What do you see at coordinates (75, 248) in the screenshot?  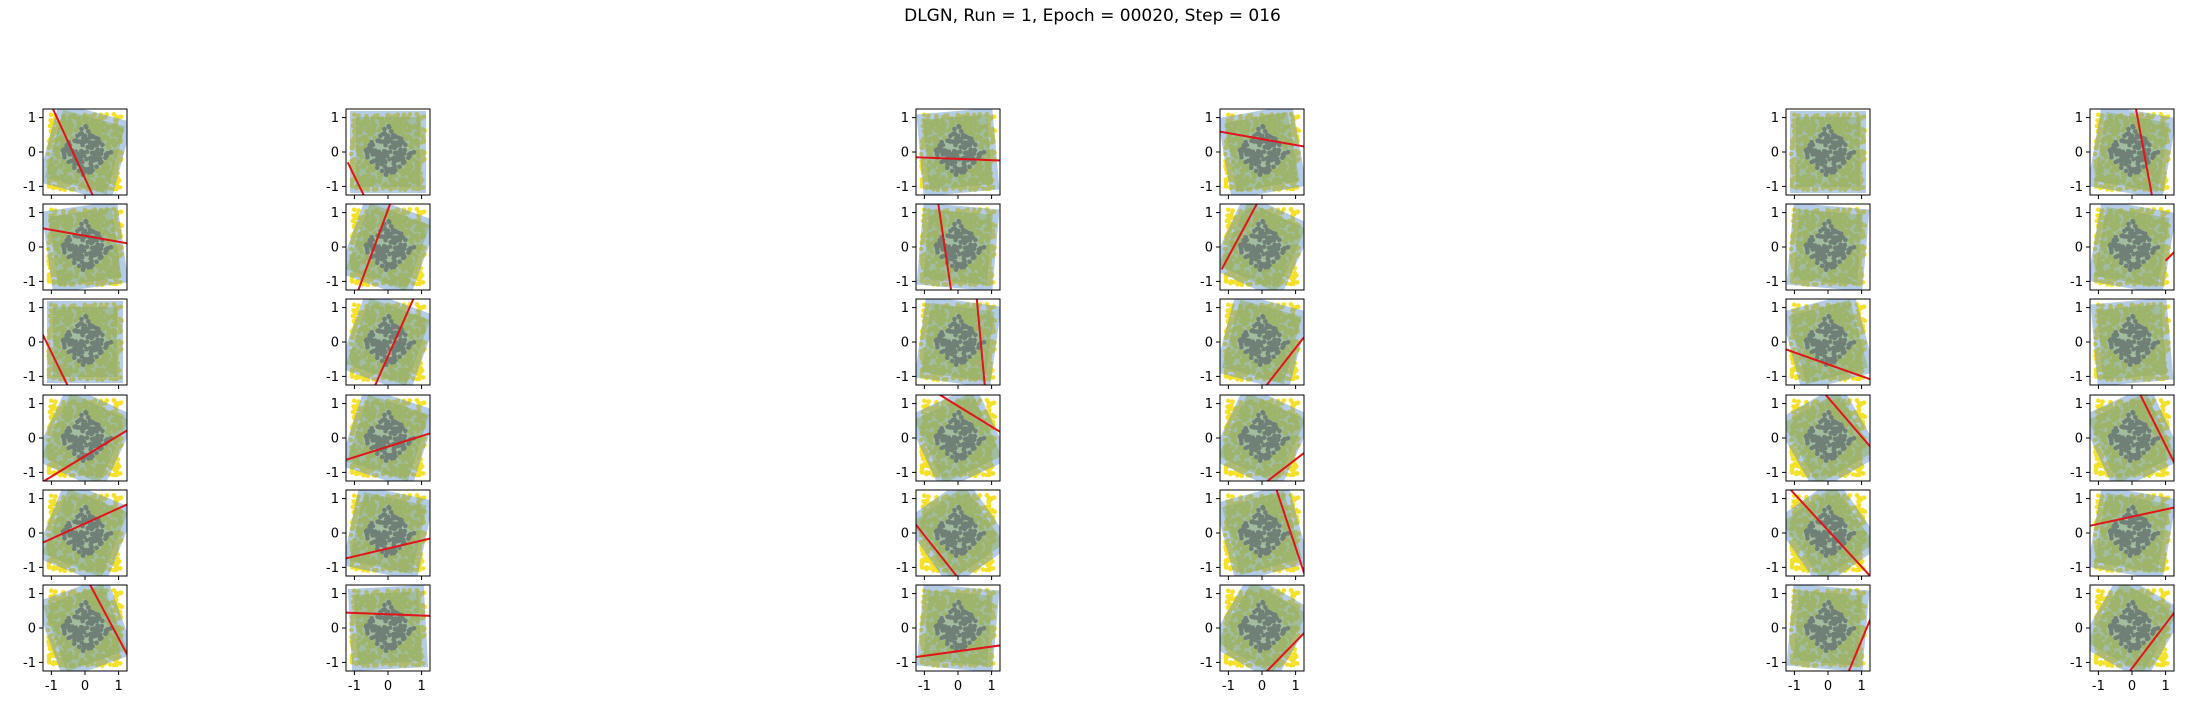 I see `subplot-r1-c0: 10-1` at bounding box center [75, 248].